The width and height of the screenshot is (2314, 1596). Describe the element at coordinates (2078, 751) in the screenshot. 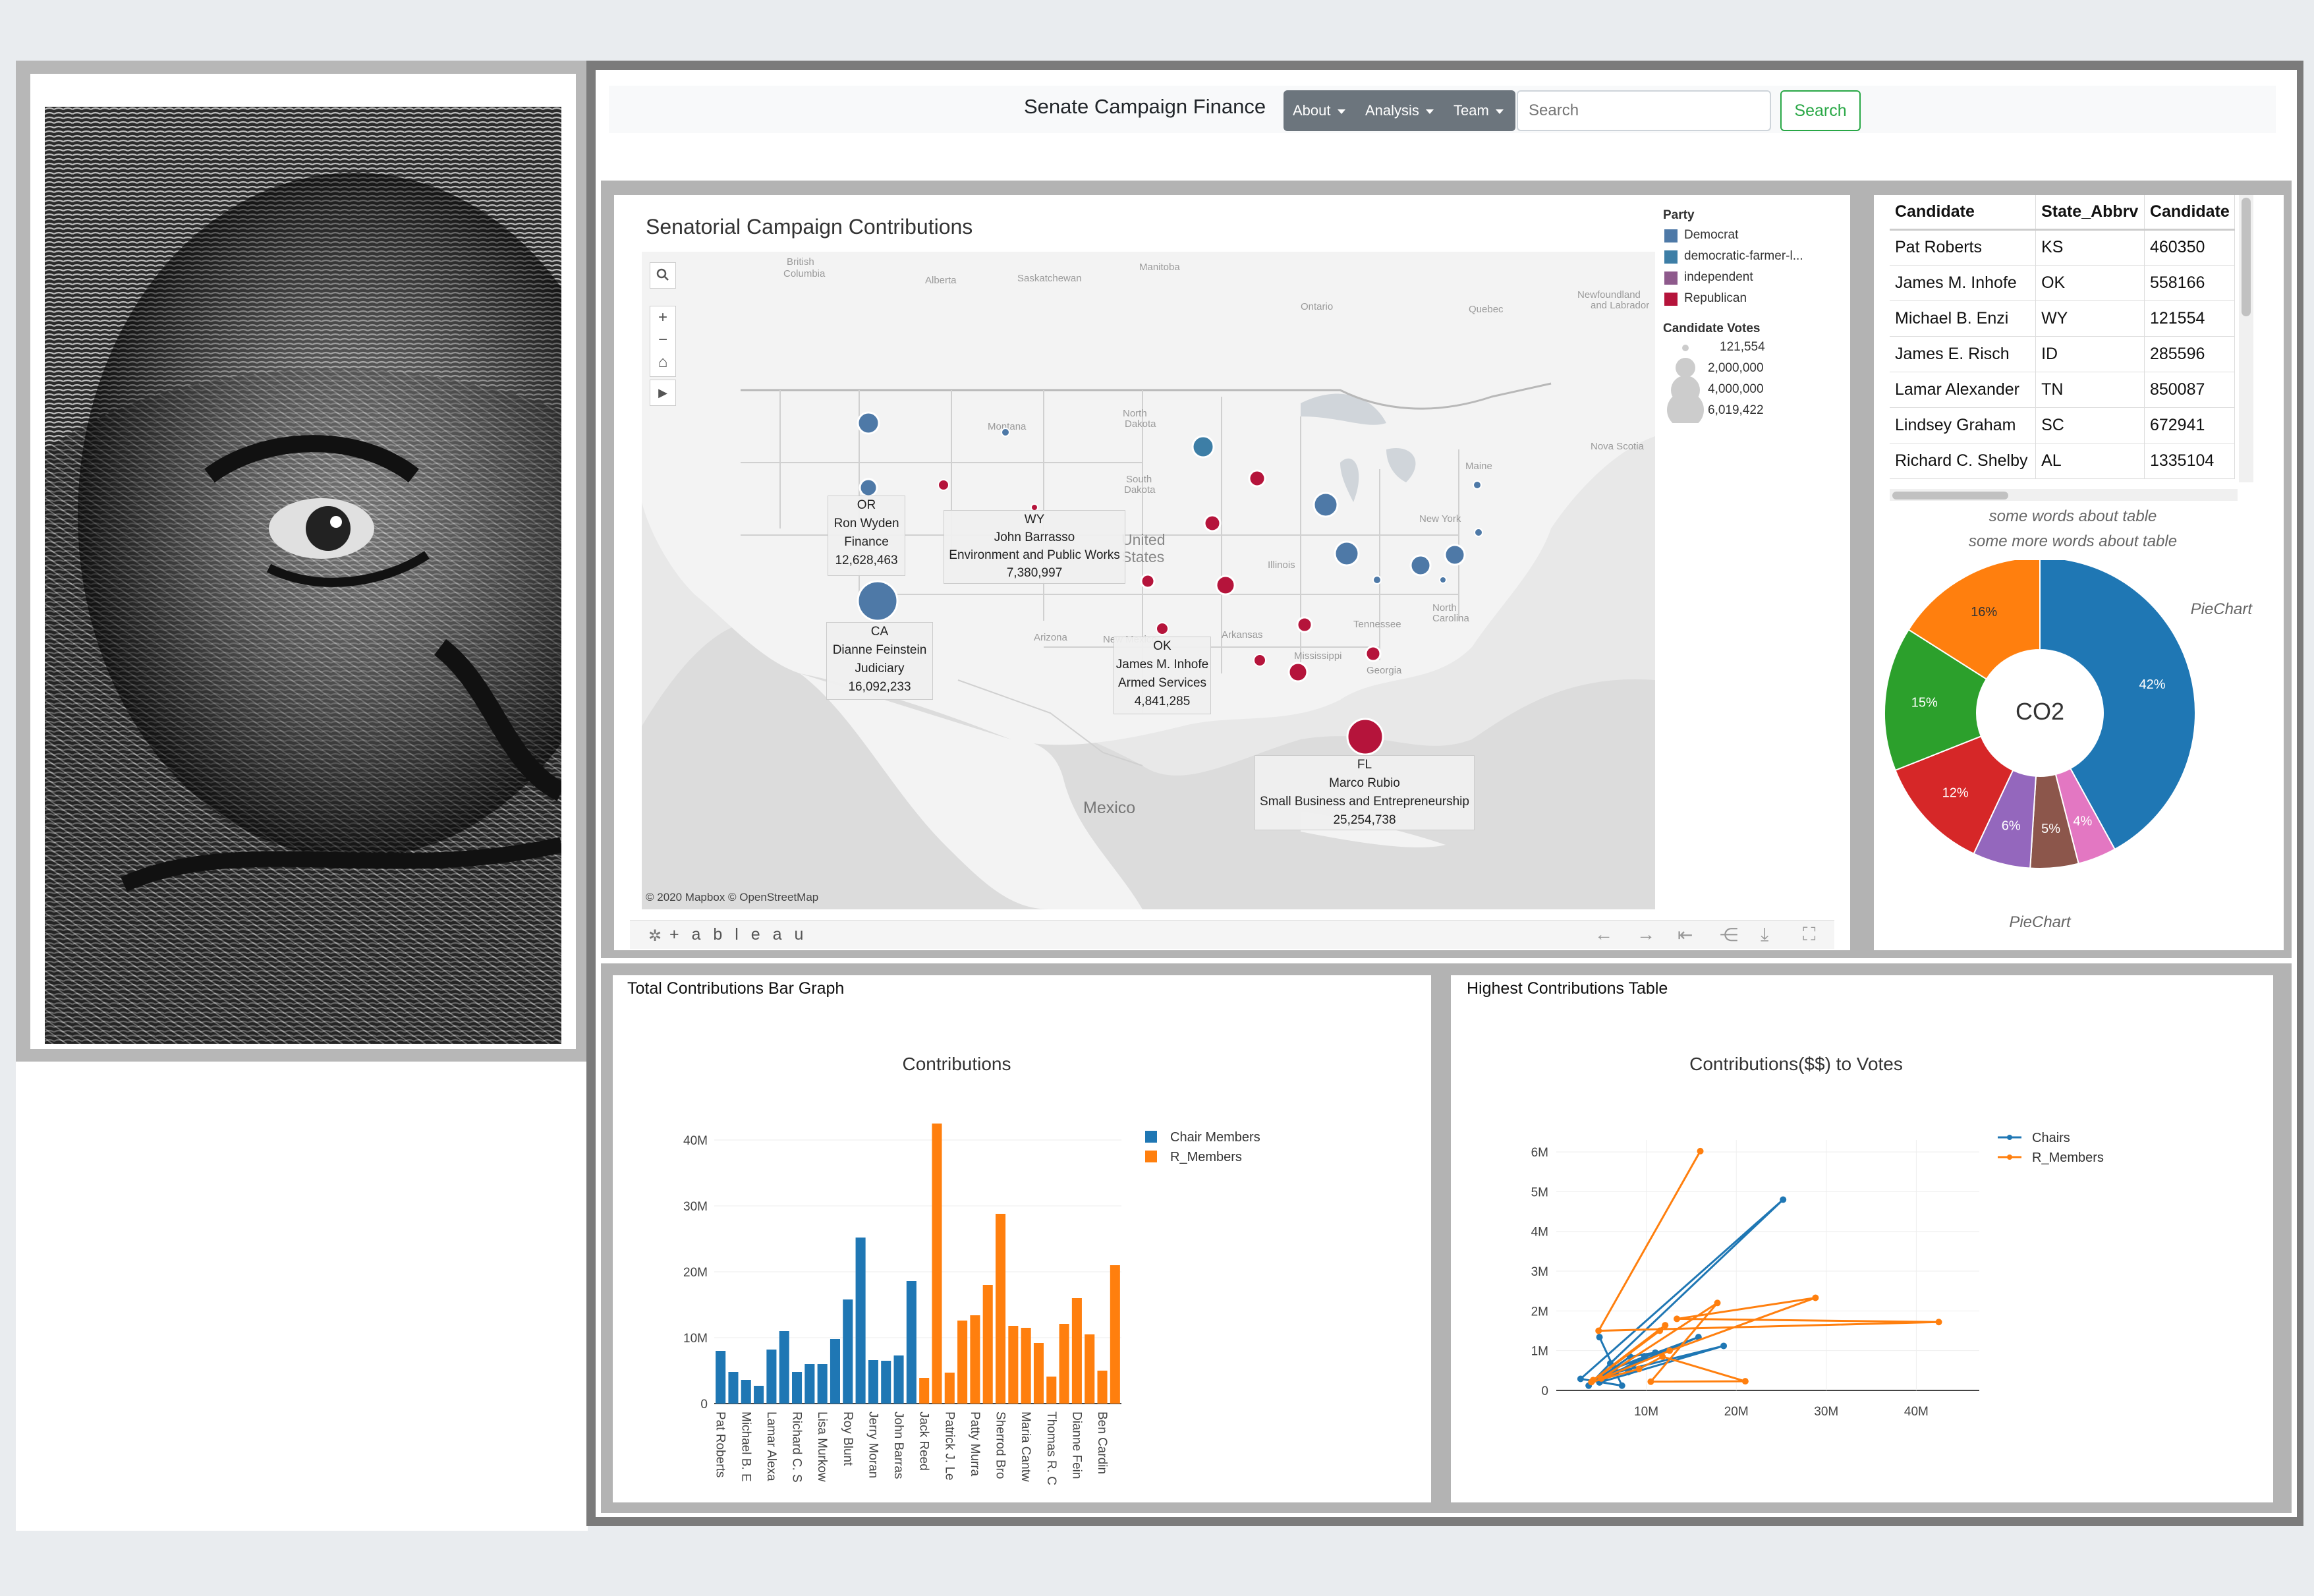

I see `pie-chart: 42% 4% 5% 6% 12% 15% 16% CO2 PieChart PieChart` at that location.